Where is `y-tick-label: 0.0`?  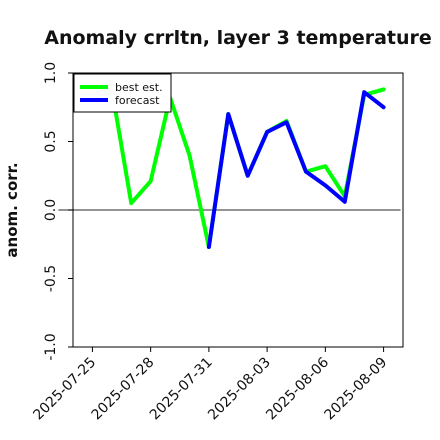
y-tick-label: 0.0 is located at coordinates (51, 210).